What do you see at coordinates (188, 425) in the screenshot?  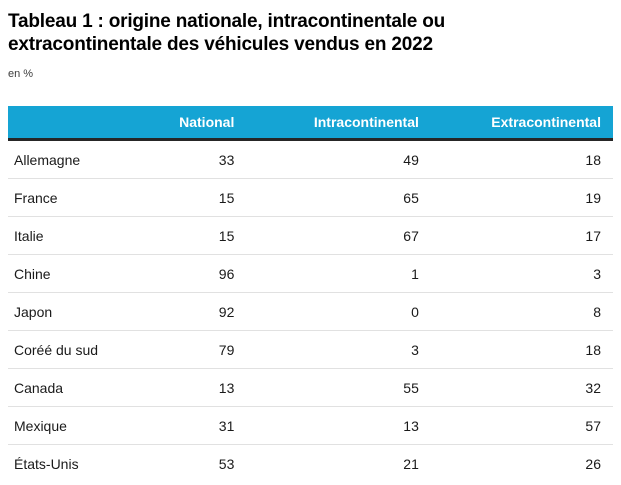 I see `cell-national: 31` at bounding box center [188, 425].